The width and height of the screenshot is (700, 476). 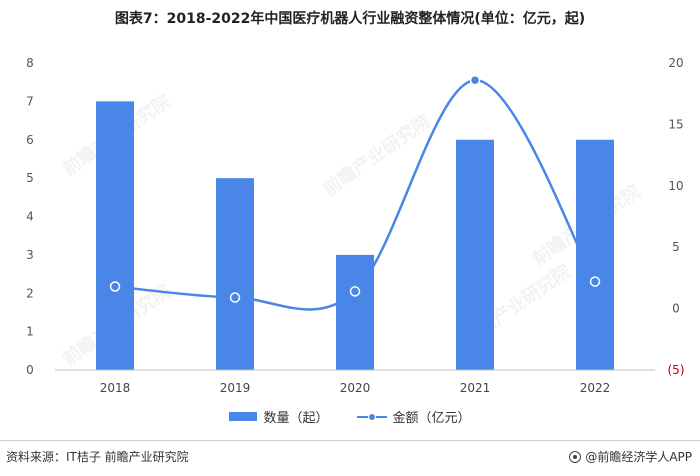 I want to click on x-tick-label: 2018, so click(x=115, y=388).